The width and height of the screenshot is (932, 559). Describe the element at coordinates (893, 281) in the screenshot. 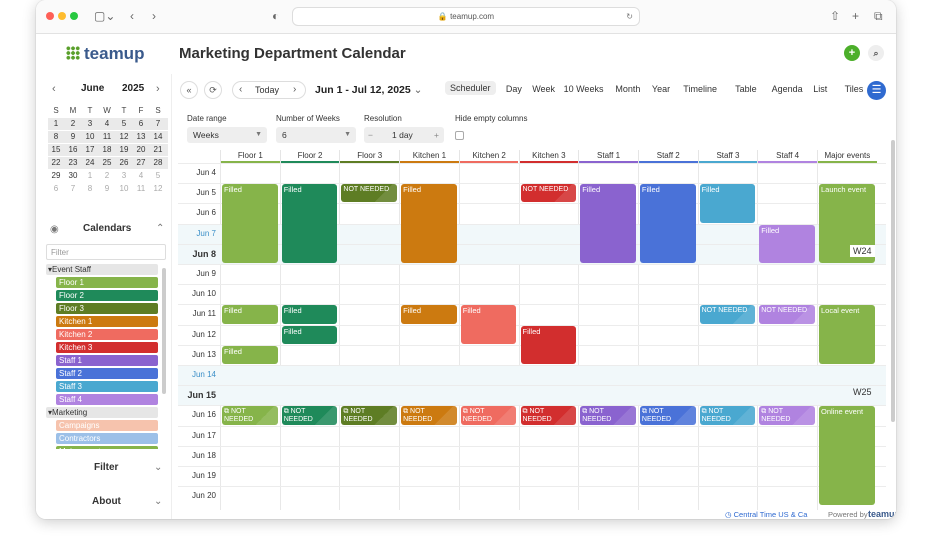

I see `grid-scrollbar` at that location.